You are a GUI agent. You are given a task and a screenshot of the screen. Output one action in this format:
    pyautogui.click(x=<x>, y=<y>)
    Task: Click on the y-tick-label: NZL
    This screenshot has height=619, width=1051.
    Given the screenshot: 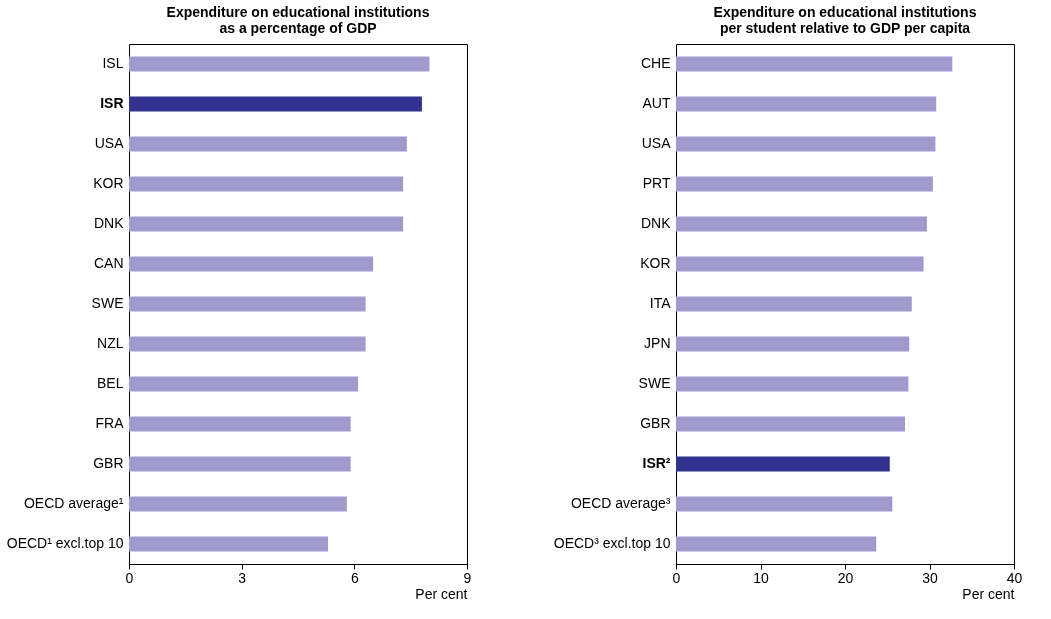 What is the action you would take?
    pyautogui.click(x=110, y=343)
    